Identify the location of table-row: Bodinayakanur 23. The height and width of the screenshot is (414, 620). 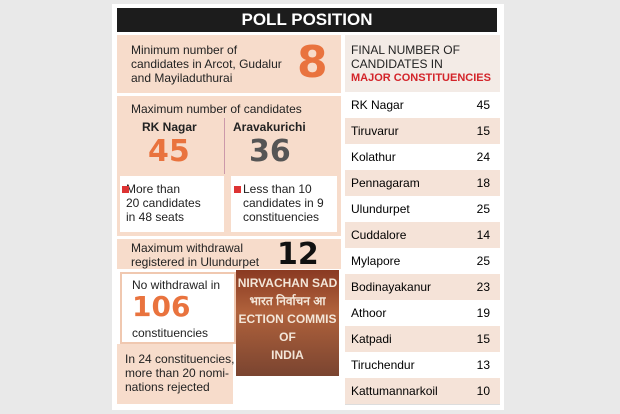
(422, 287).